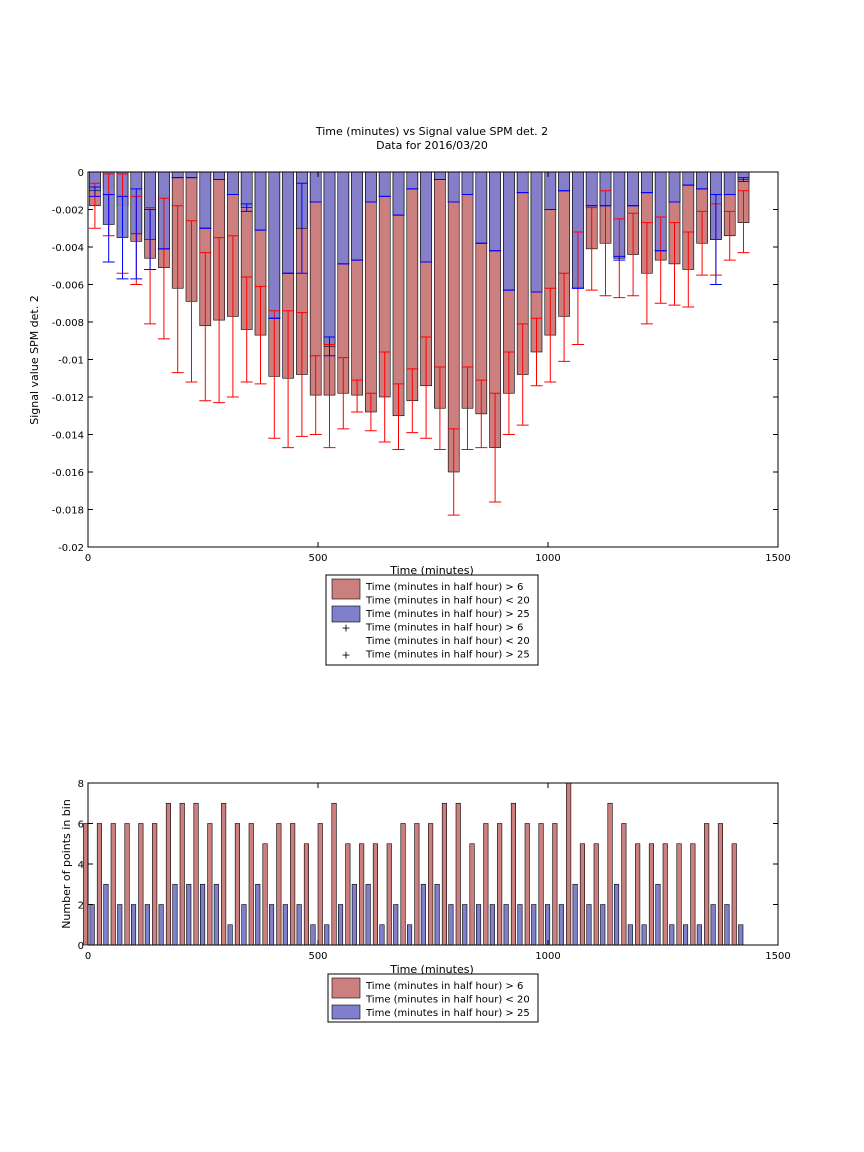  What do you see at coordinates (431, 969) in the screenshot?
I see `x-axis-label: Time (minutes)` at bounding box center [431, 969].